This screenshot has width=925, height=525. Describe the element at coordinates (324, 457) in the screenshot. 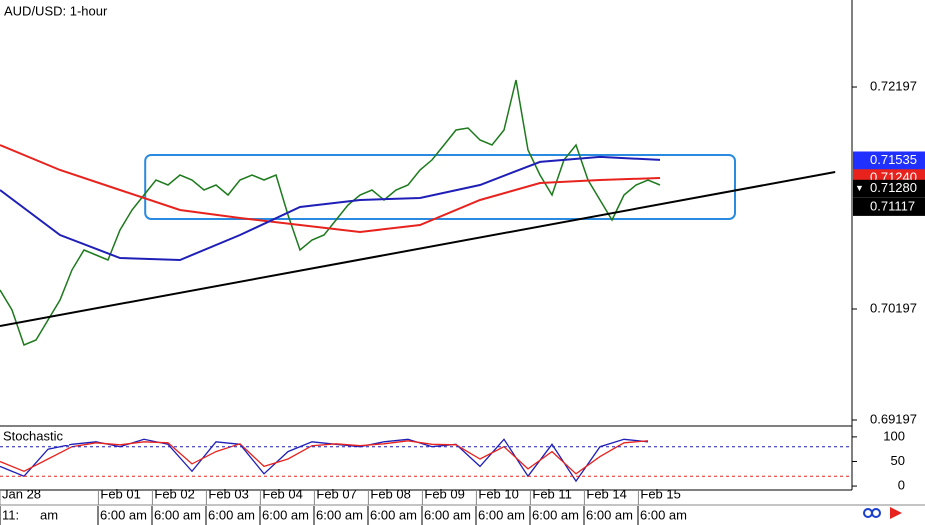

I see `stoch-line` at that location.